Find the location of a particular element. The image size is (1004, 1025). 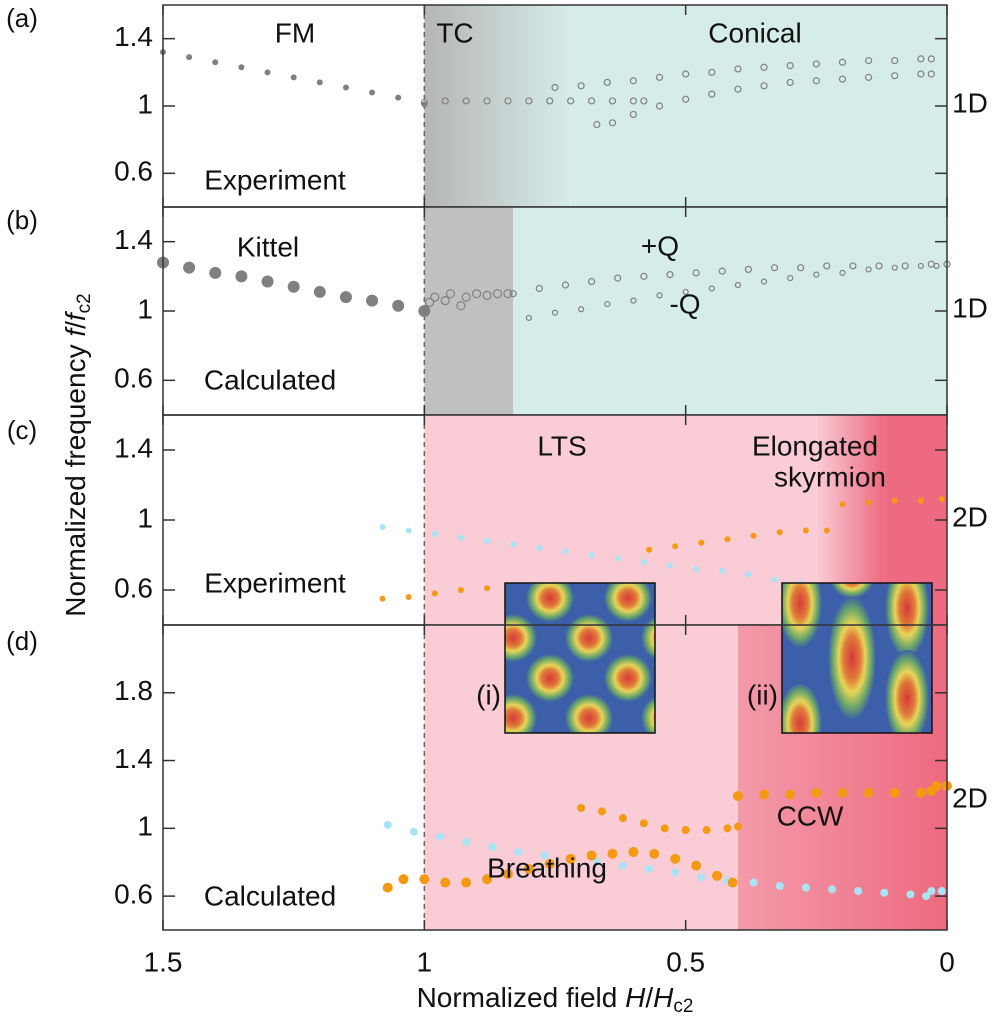

annotation: 1D is located at coordinates (970, 307).